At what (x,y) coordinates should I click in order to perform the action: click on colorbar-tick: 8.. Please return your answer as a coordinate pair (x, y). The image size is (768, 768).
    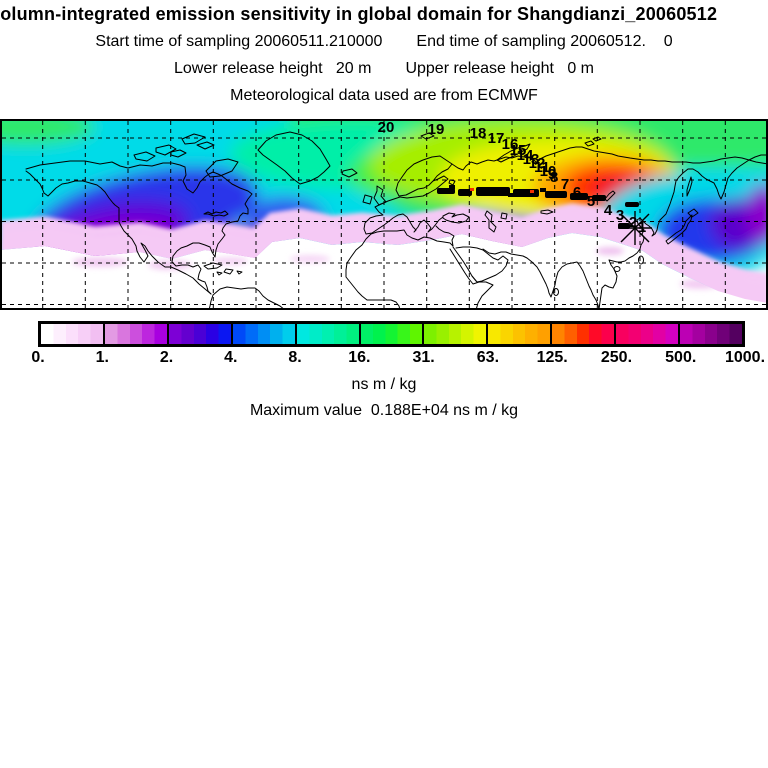
    Looking at the image, I should click on (295, 357).